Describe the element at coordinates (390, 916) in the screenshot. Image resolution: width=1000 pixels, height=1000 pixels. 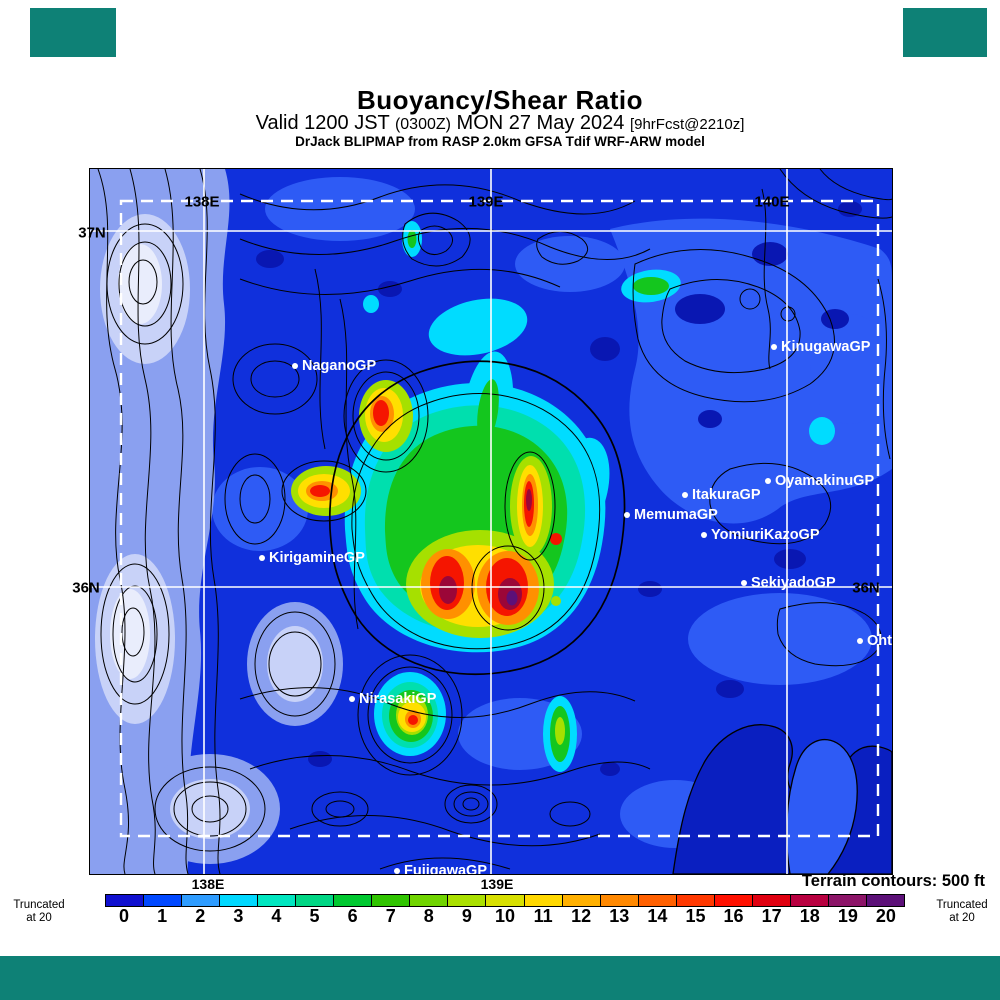
I see `colorbar-value: 7` at that location.